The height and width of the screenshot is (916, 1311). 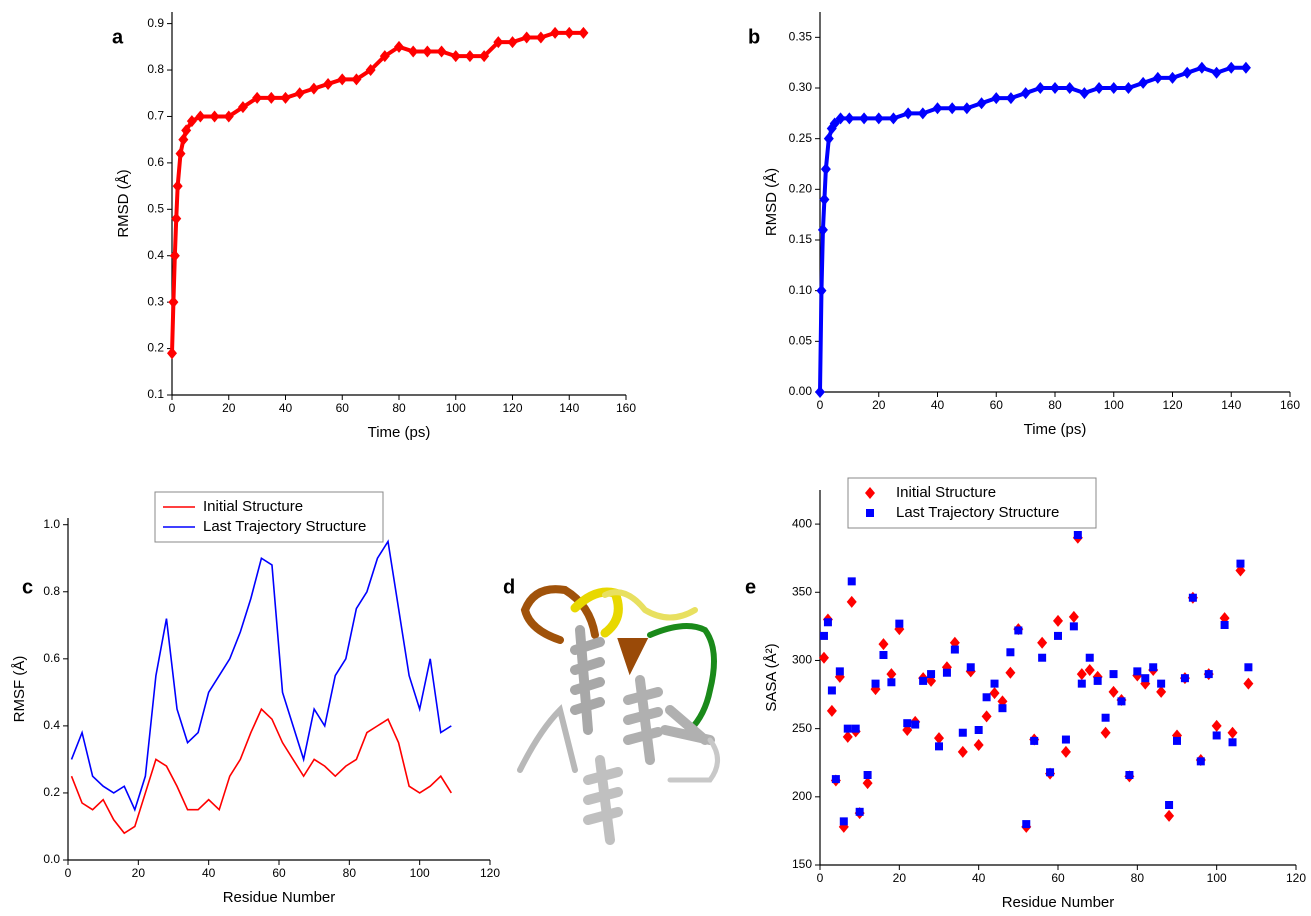 I want to click on legend-label: Last Trajectory Structure, so click(x=284, y=526).